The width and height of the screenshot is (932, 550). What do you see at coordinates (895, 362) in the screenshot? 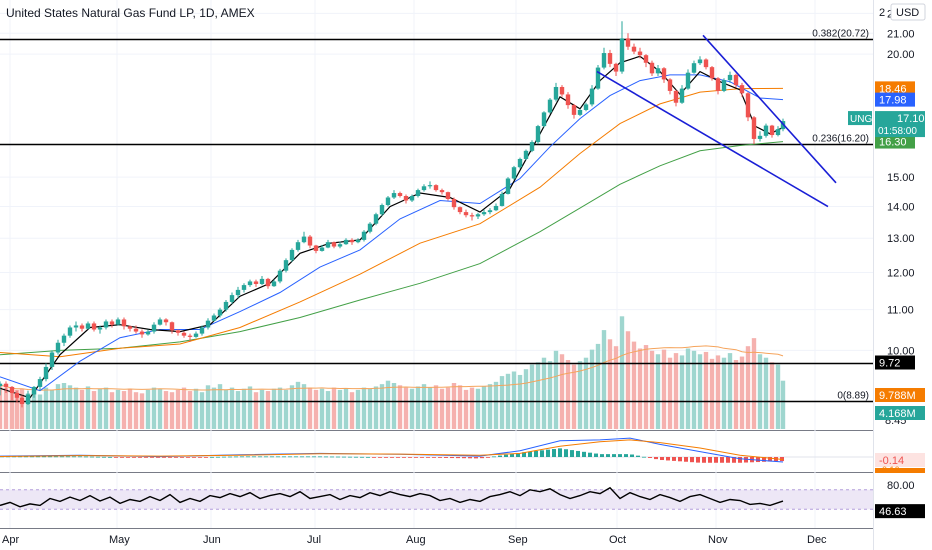
I see `axis-badge-9-72: 9.72` at bounding box center [895, 362].